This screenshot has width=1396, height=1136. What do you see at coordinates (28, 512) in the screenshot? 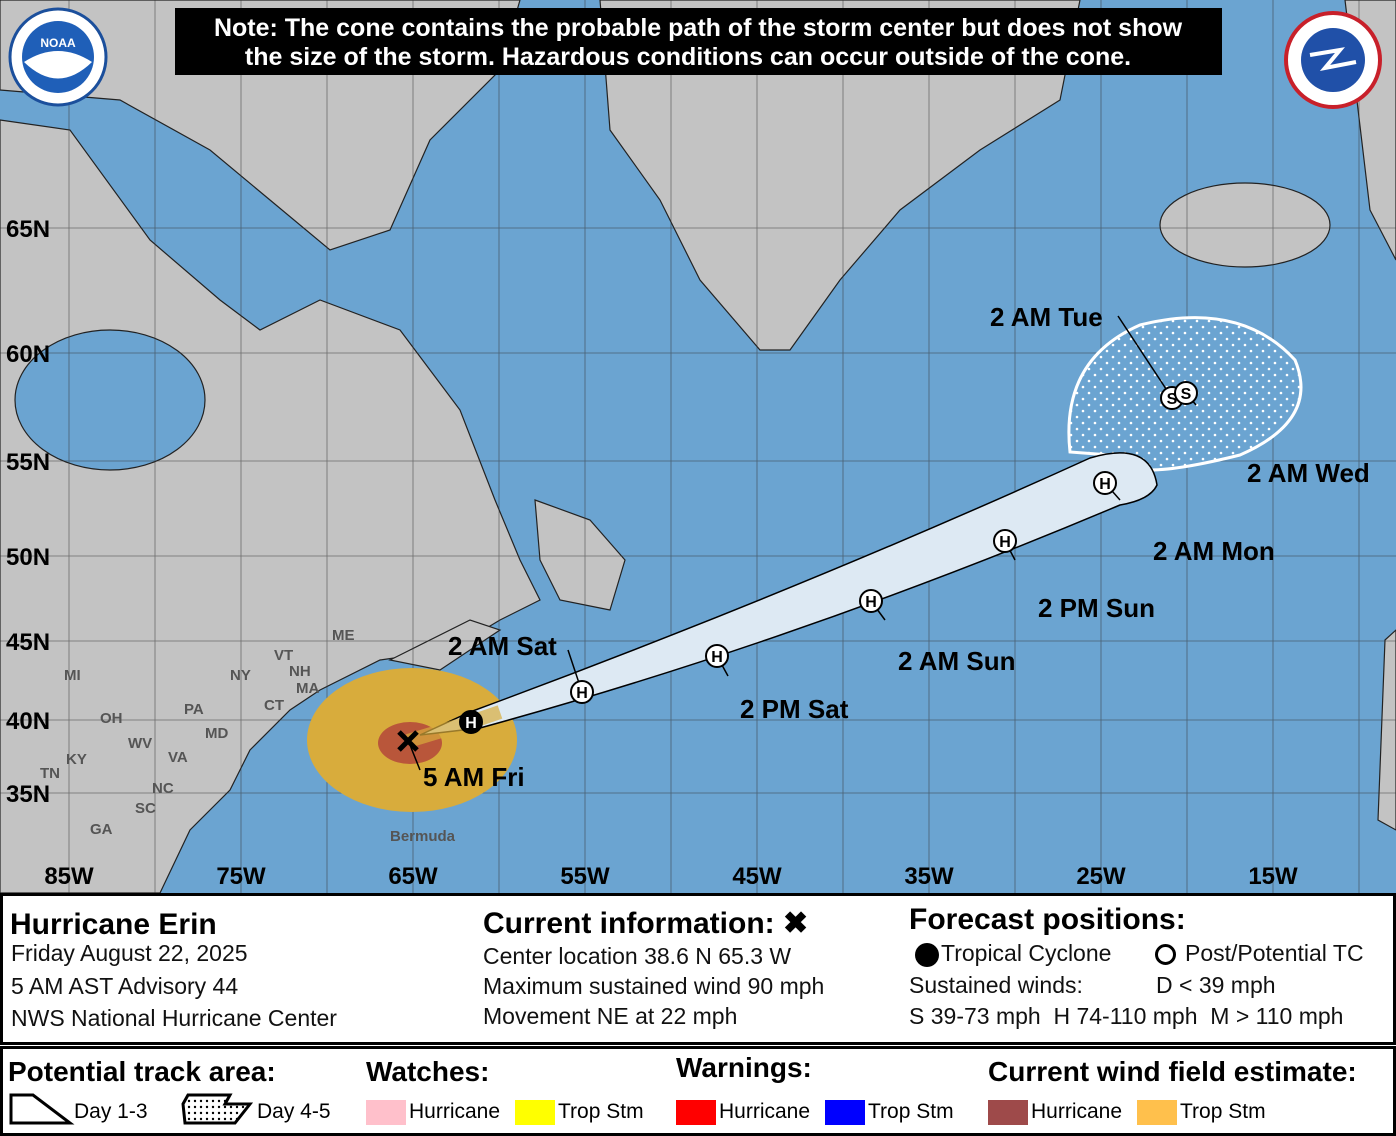
I see `latitude-labels: 65N 60N 55N 50N 45N 40N 35N` at bounding box center [28, 512].